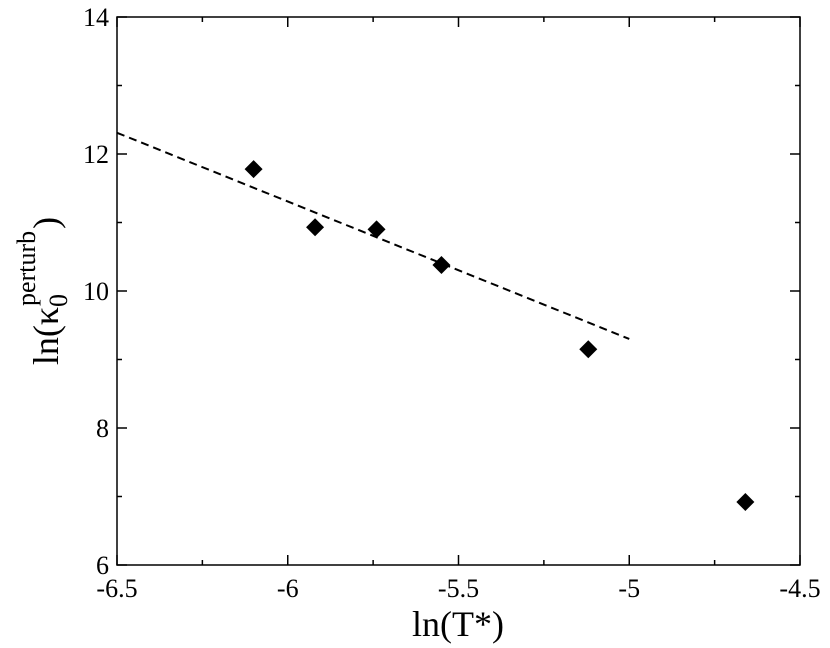  I want to click on y-axis-title-subscript: 0, so click(58, 300).